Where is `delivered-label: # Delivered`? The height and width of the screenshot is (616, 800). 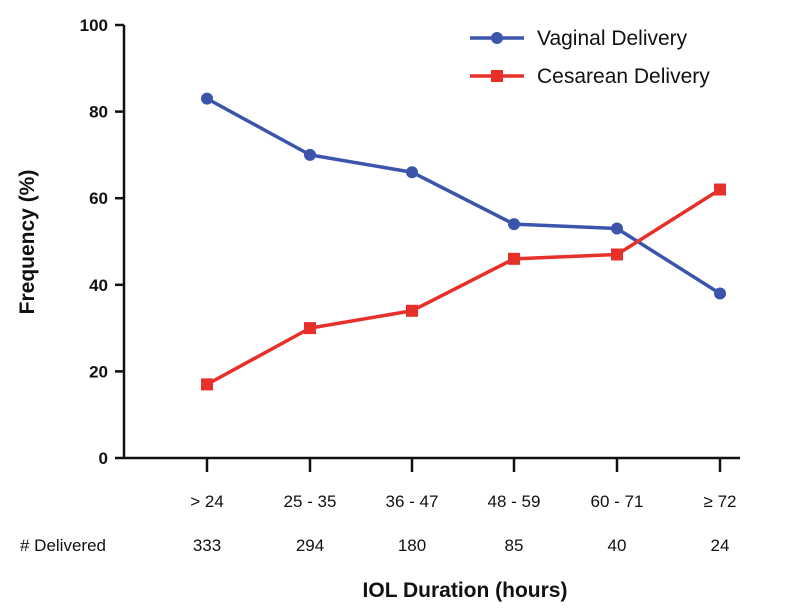
delivered-label: # Delivered is located at coordinates (63, 545).